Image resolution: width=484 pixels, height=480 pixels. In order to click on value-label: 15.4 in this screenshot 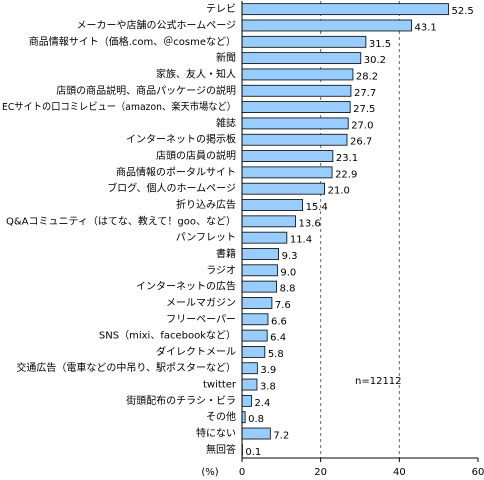, I will do `click(317, 207)`.